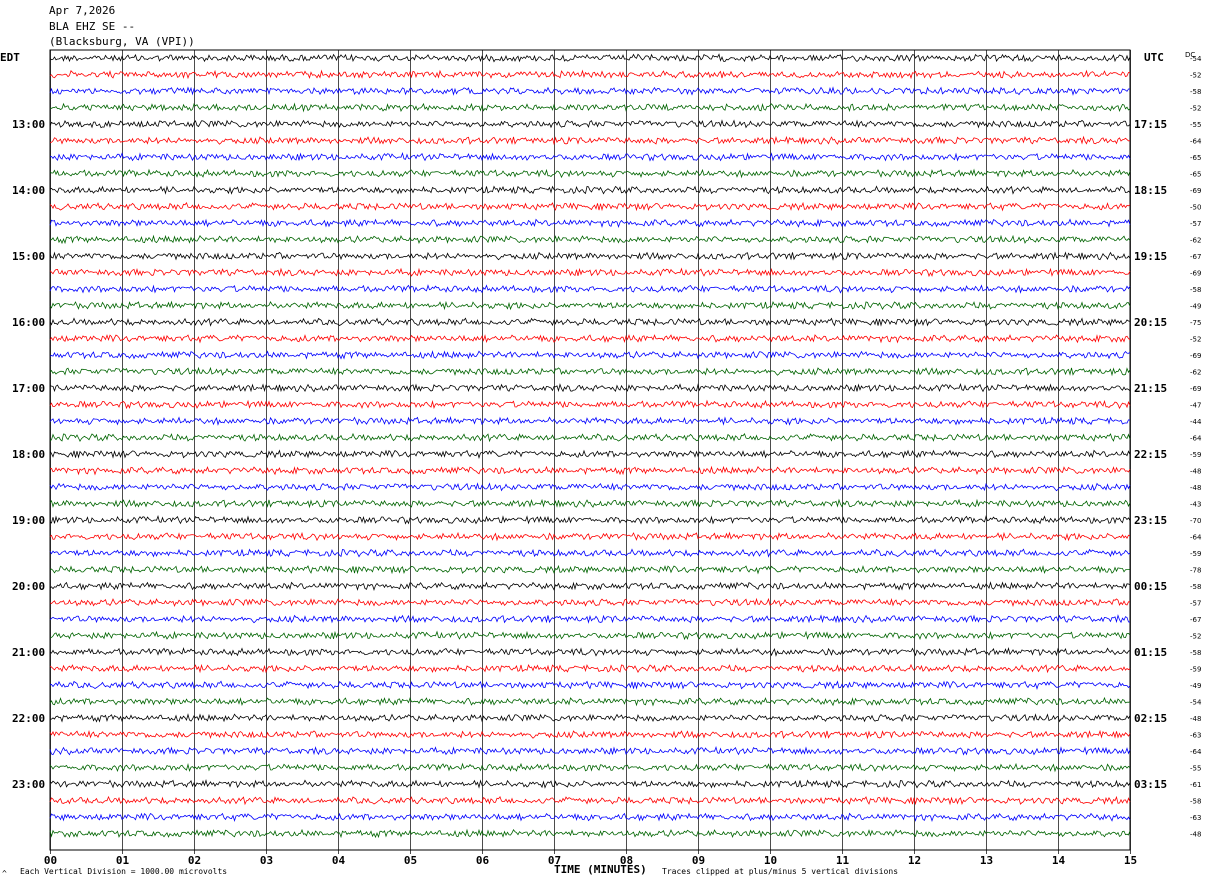 The height and width of the screenshot is (886, 1210). Describe the element at coordinates (28, 124) in the screenshot. I see `left-hour-label: 13:00` at that location.